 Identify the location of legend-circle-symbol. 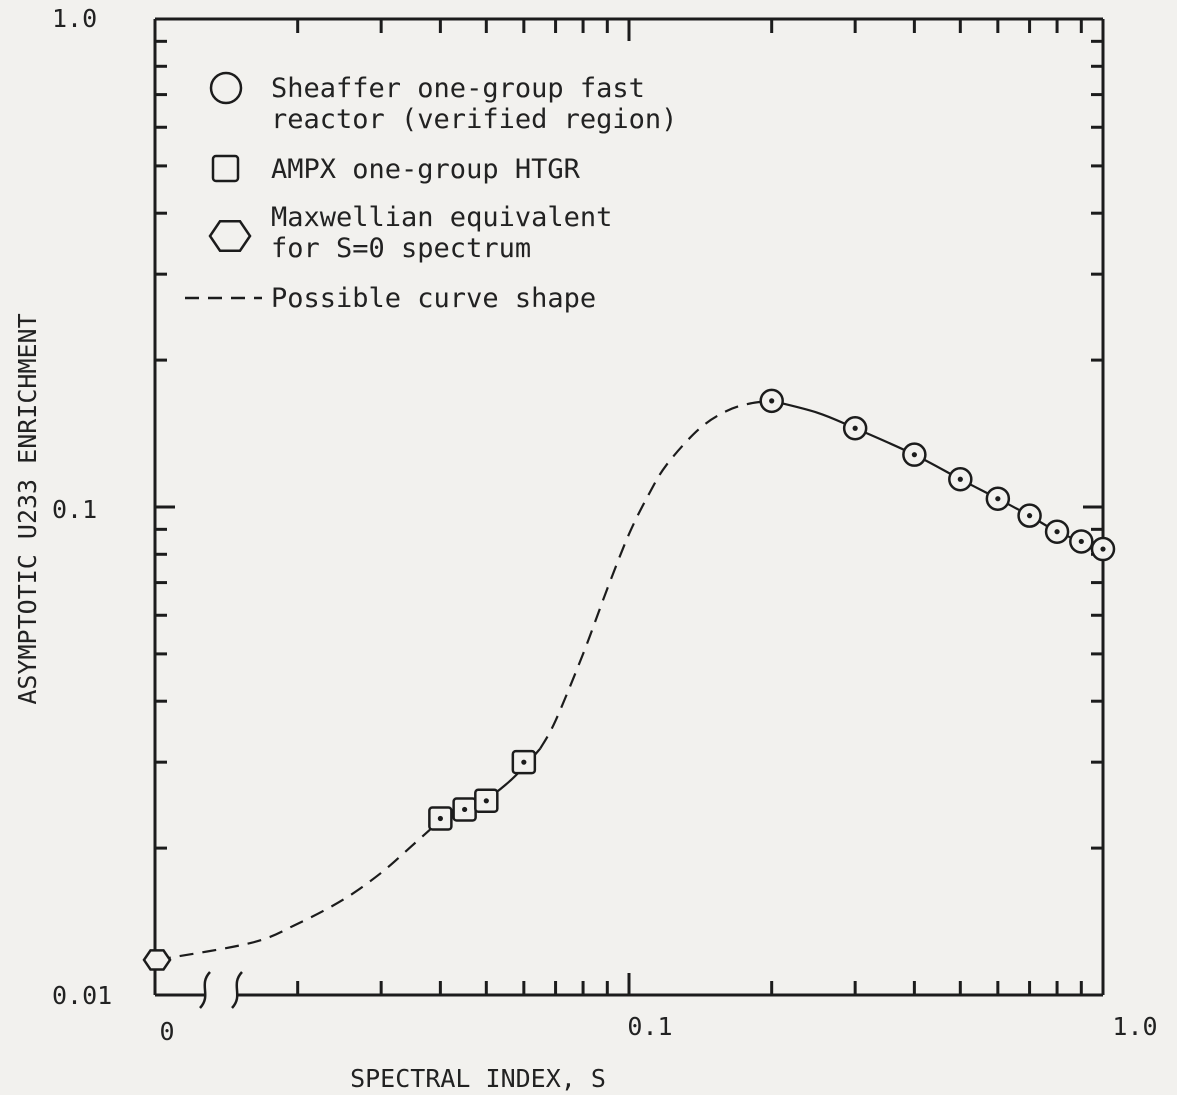
(226, 88).